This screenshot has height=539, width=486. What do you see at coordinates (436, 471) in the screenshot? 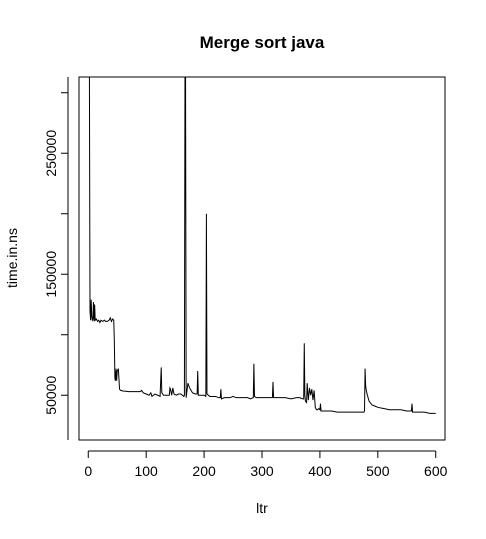
I see `x-tick-label: 600` at bounding box center [436, 471].